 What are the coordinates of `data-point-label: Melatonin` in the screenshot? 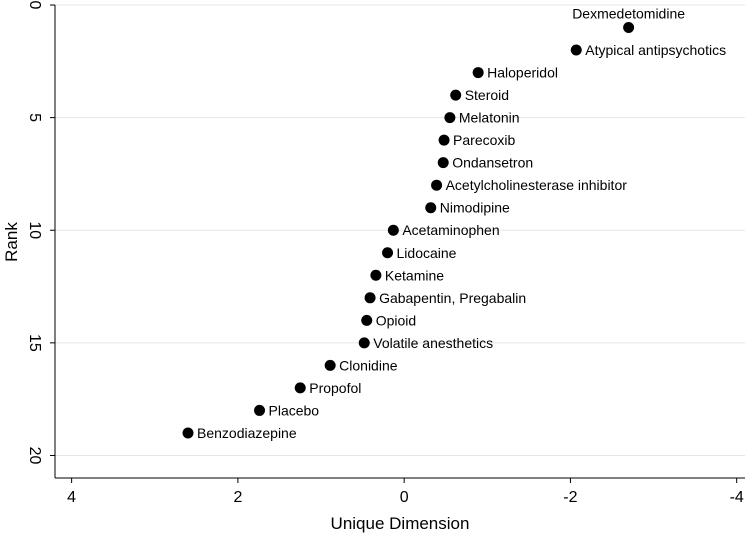 It's located at (489, 118).